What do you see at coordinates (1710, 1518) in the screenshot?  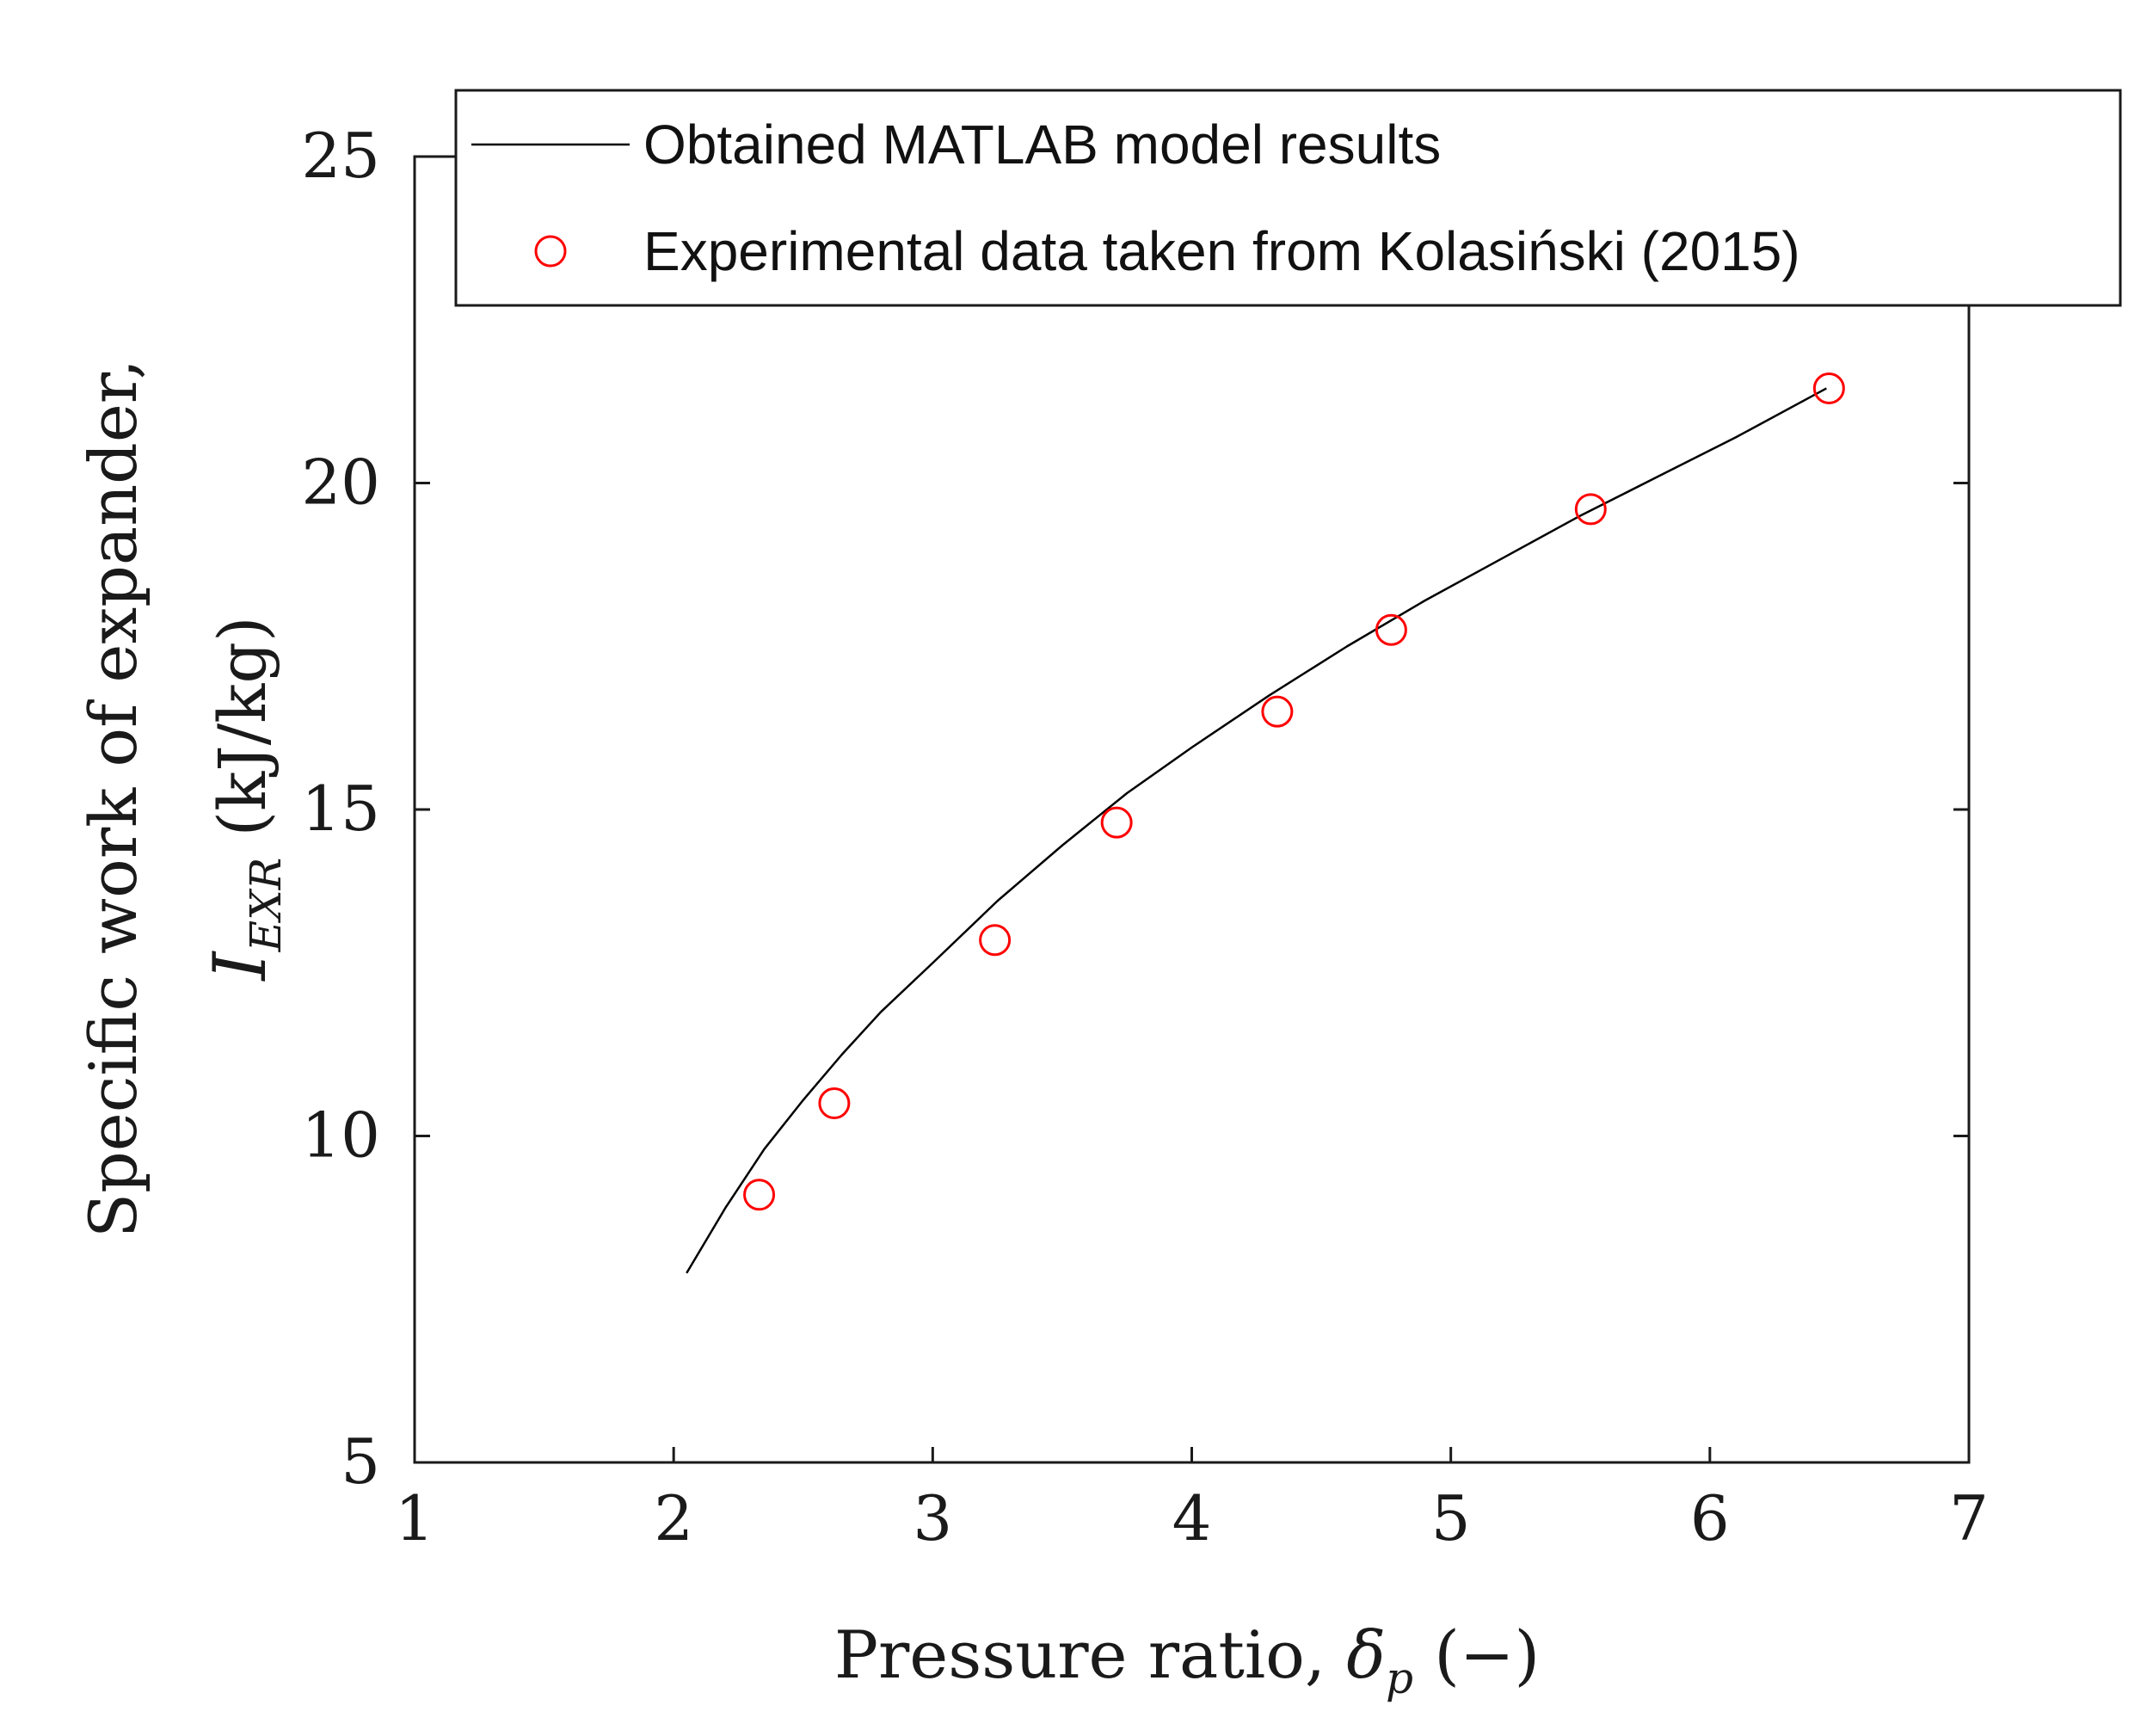 I see `x-tick-label: 6` at bounding box center [1710, 1518].